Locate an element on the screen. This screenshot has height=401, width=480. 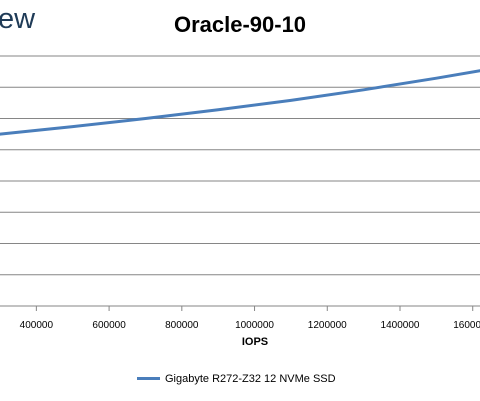
x-tick-label: 600000 is located at coordinates (109, 325).